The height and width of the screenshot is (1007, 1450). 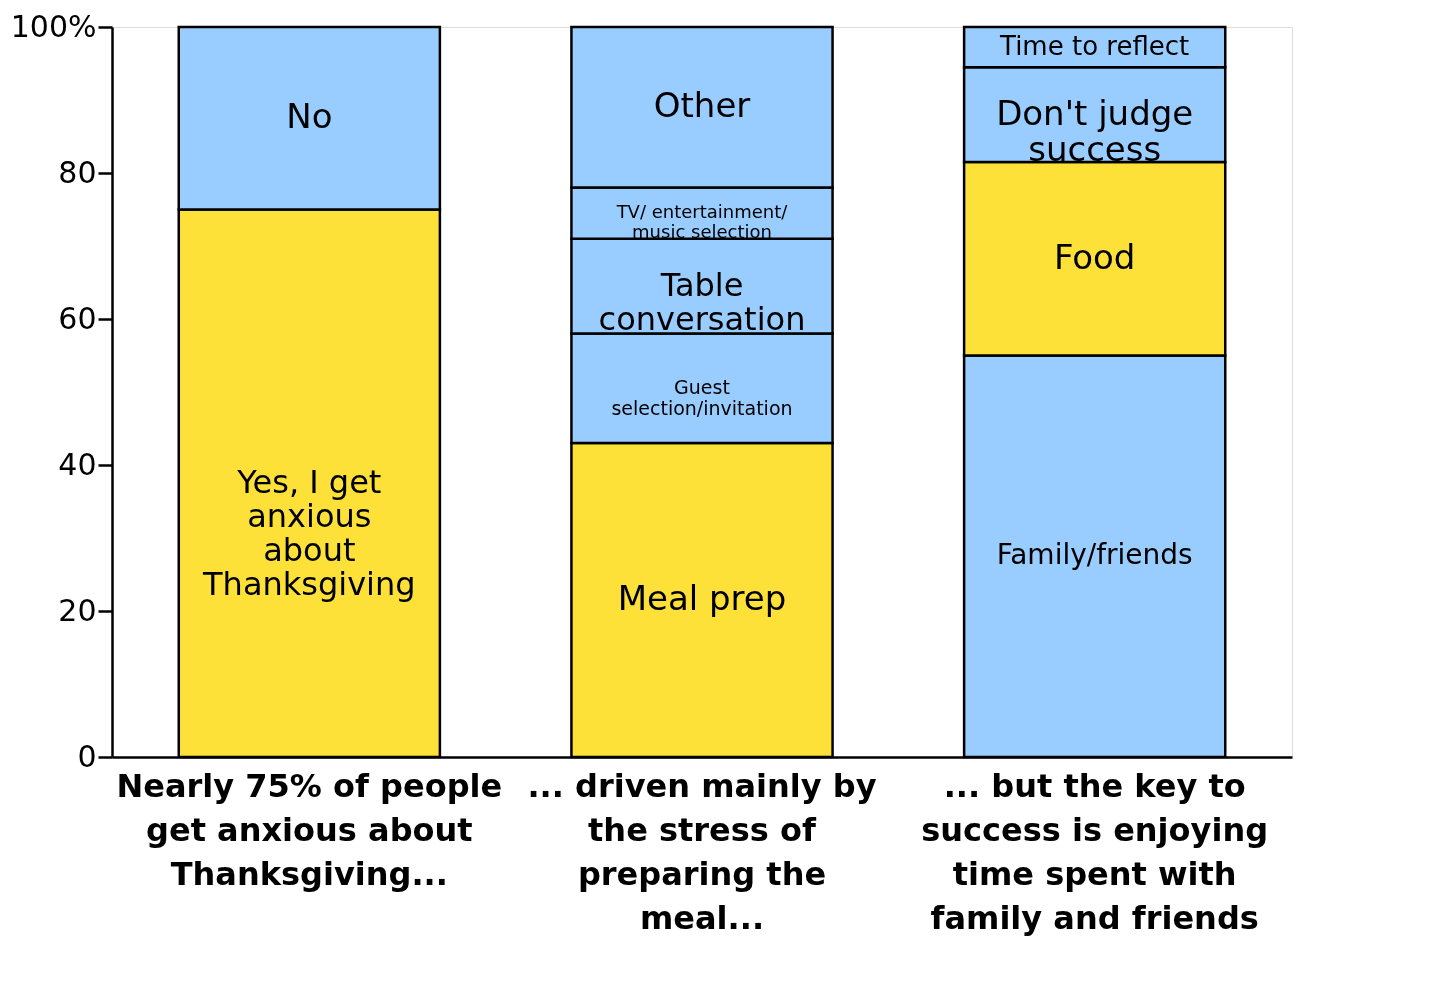 I want to click on series-label: Meal prep, so click(x=702, y=598).